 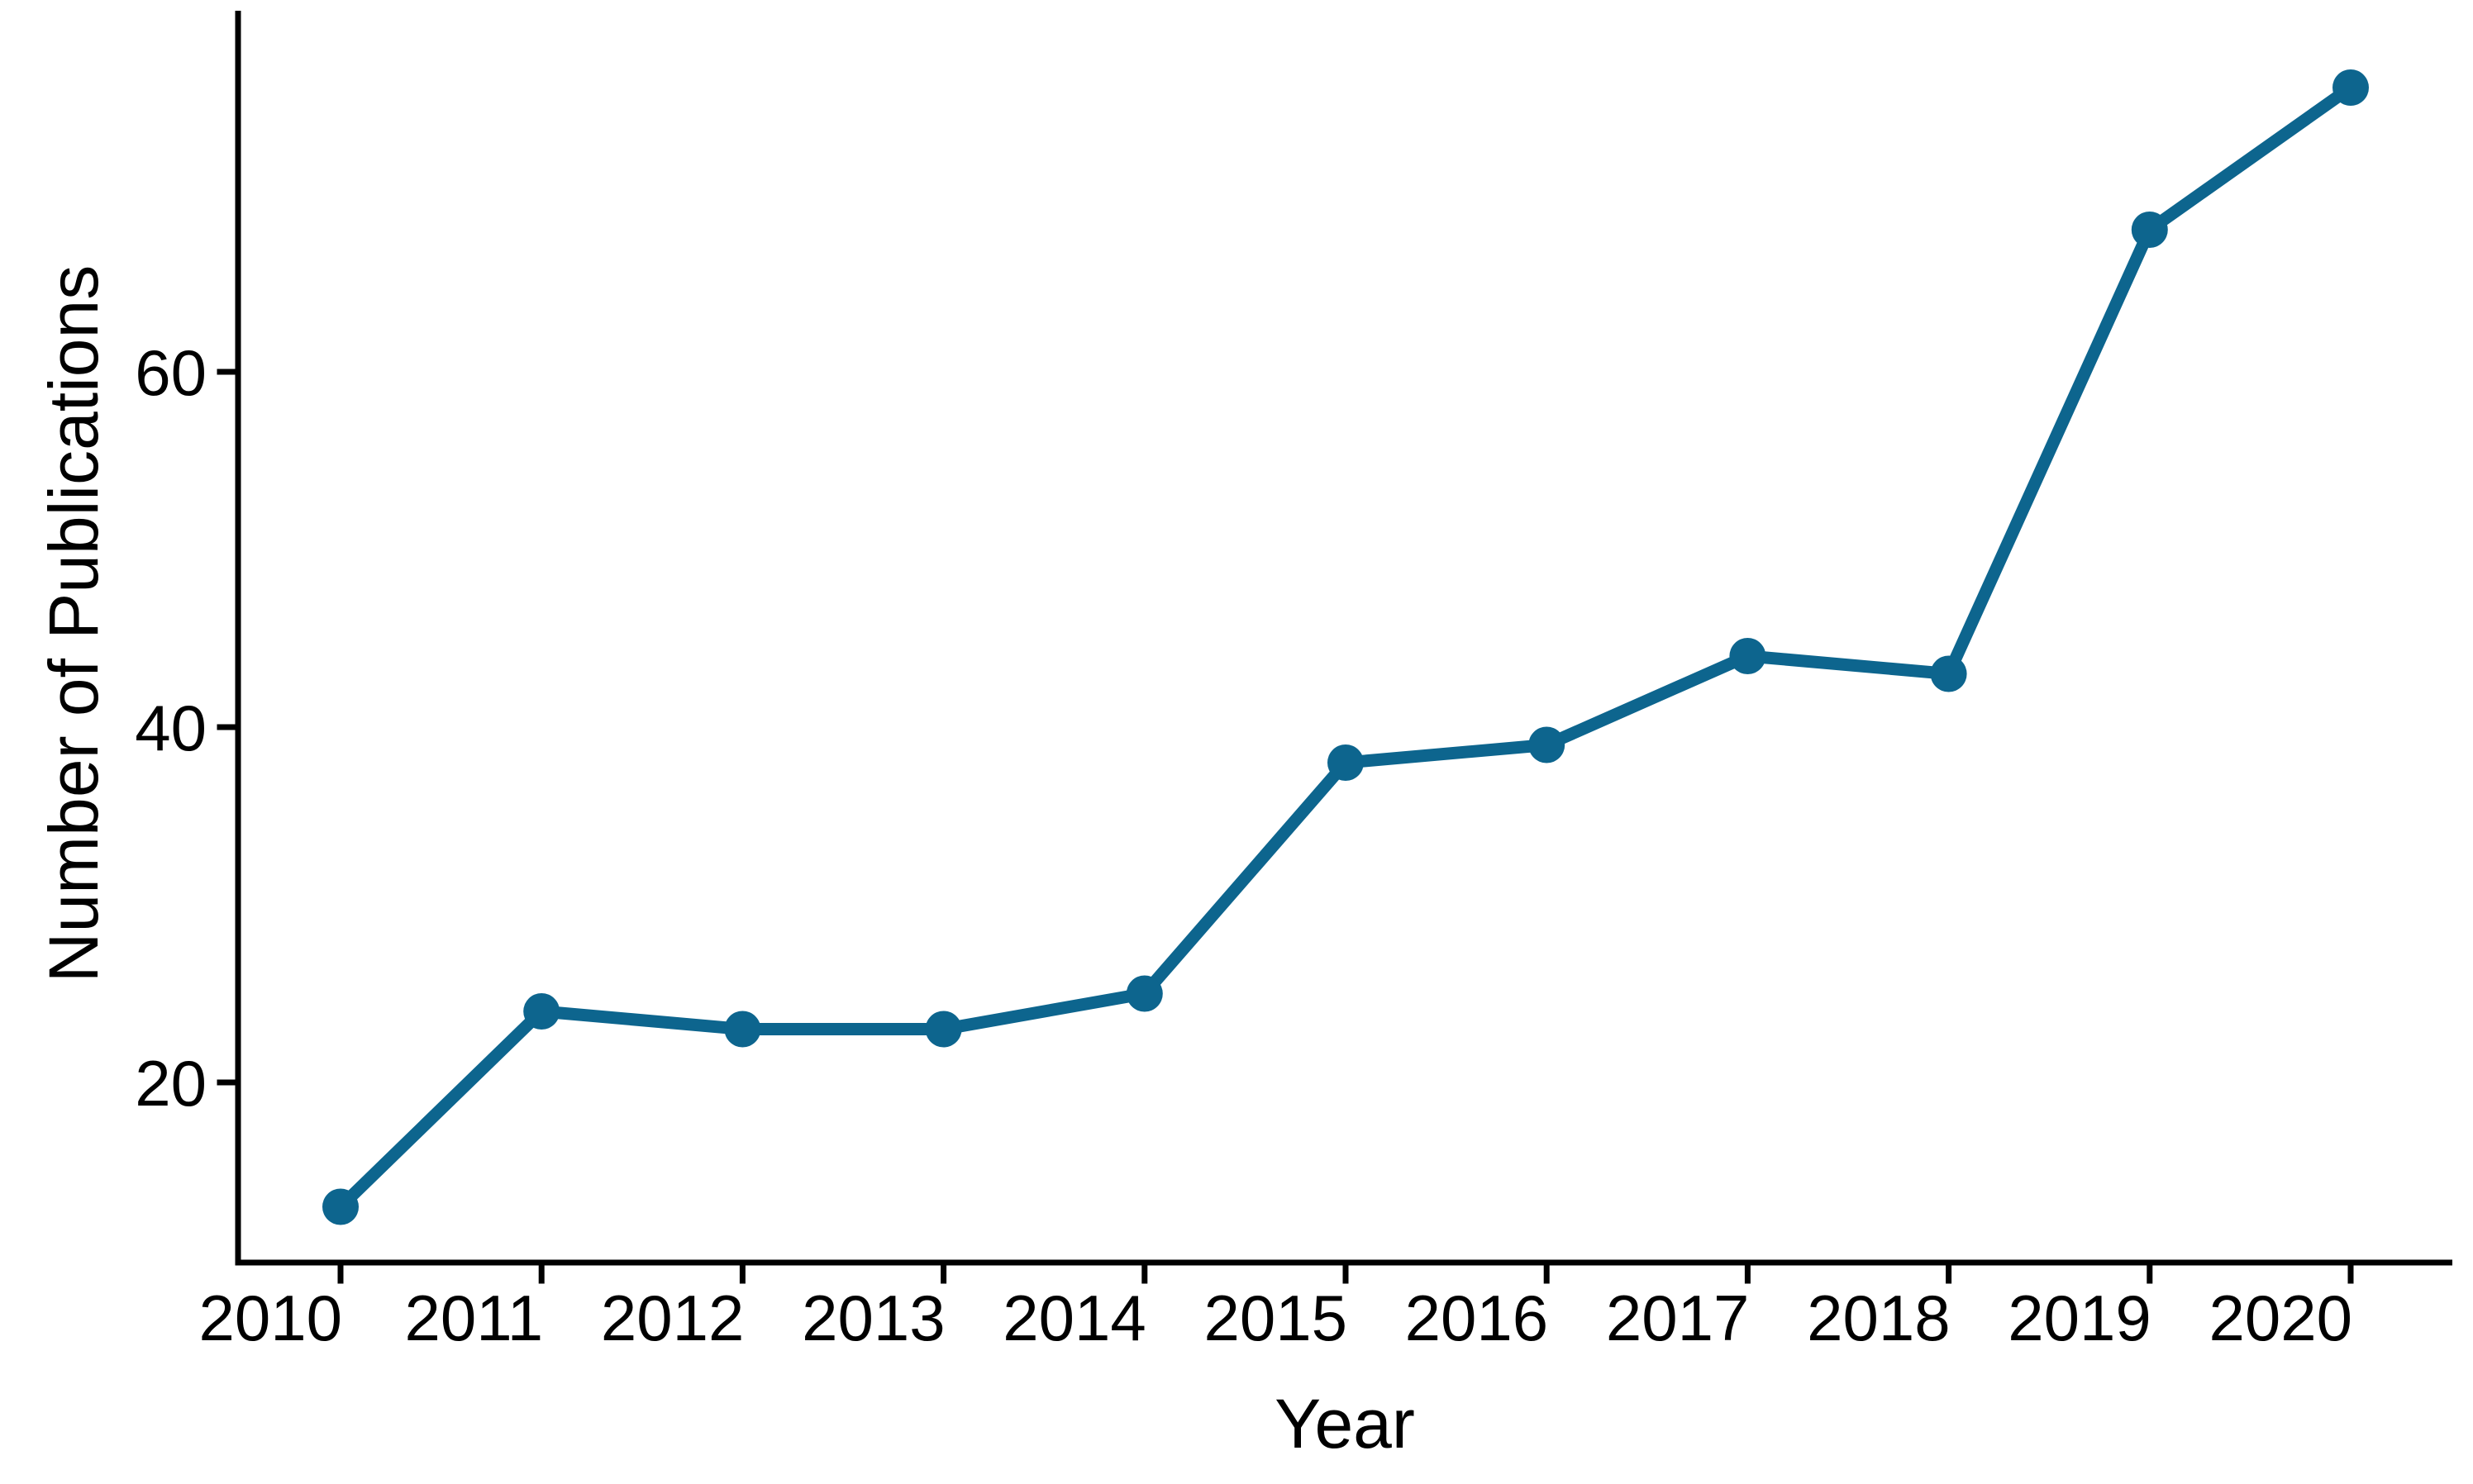 I want to click on y-tick-label: 40, so click(x=171, y=728).